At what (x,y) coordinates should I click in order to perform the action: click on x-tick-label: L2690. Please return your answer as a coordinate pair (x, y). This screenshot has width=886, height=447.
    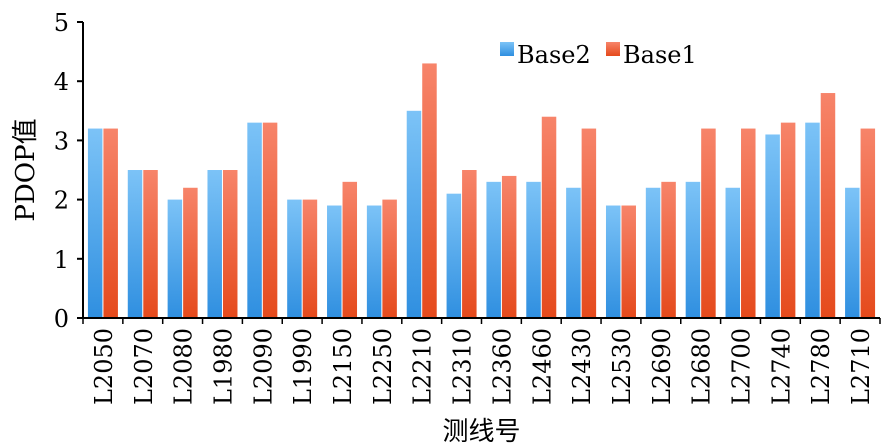
    Looking at the image, I should click on (662, 366).